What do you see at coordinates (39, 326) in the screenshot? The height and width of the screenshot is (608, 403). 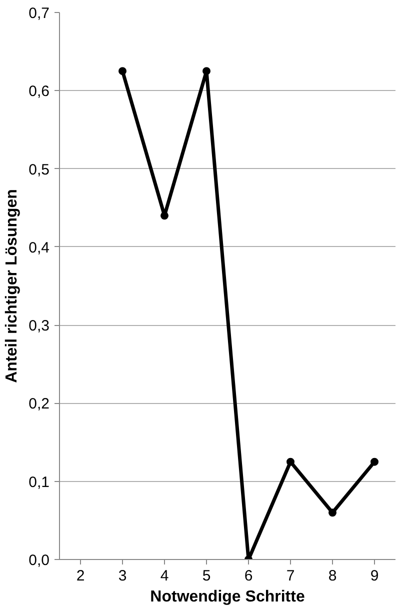 I see `y-tick-label: 0,3` at bounding box center [39, 326].